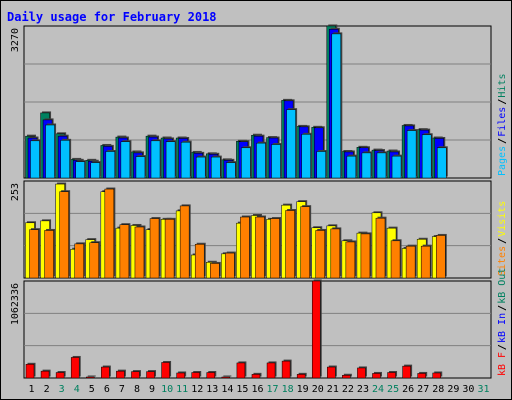 The image size is (512, 400). Describe the element at coordinates (483, 389) in the screenshot. I see `x-tick-label: 31` at that location.